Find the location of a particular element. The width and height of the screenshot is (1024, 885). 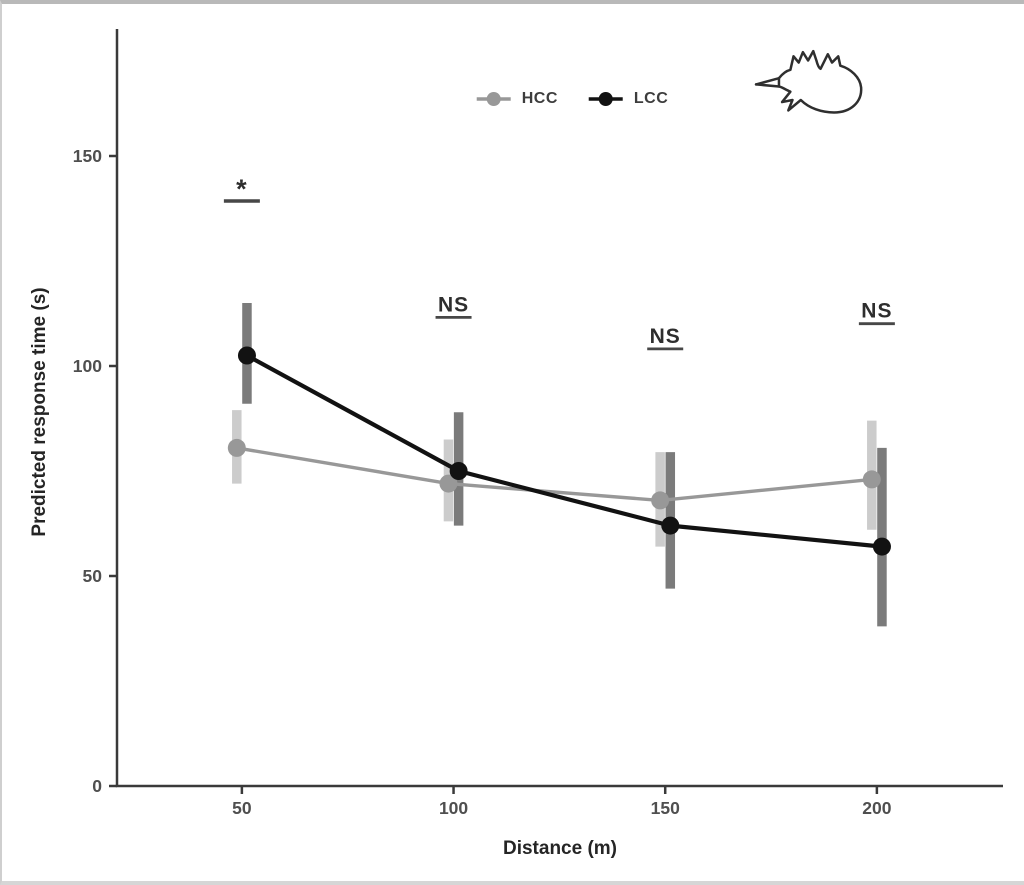

legend-label: LCC is located at coordinates (651, 98).